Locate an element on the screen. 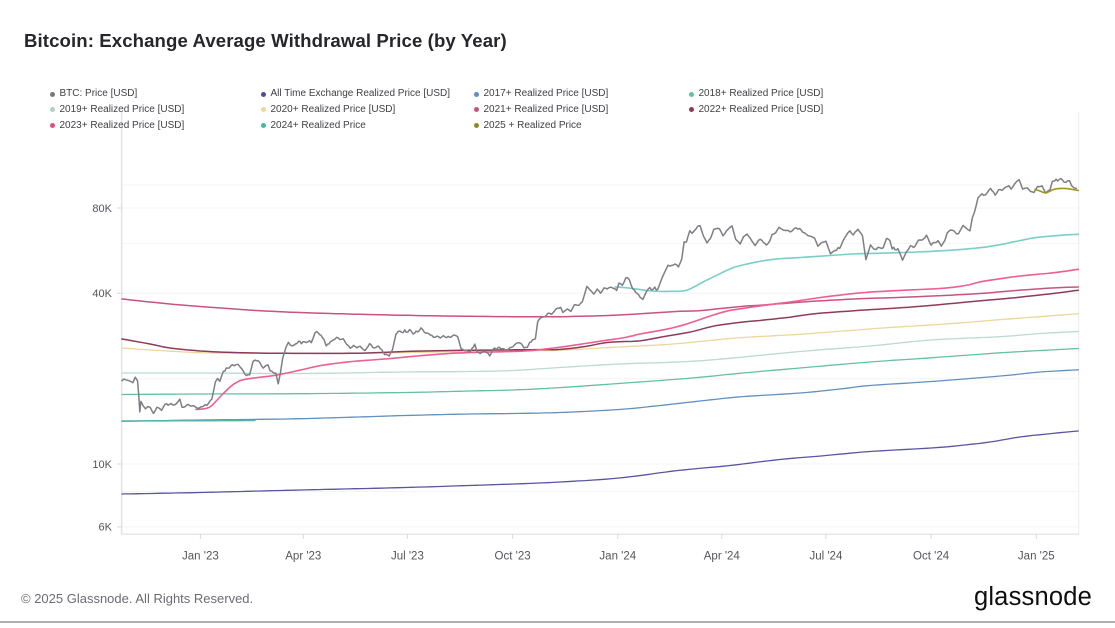  svg-text: Jan '23 is located at coordinates (200, 557).